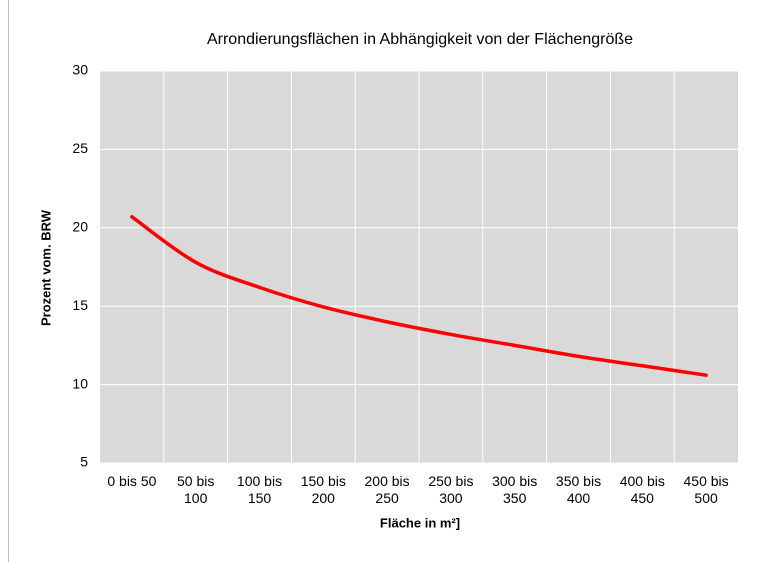 This screenshot has width=783, height=562. Describe the element at coordinates (80, 383) in the screenshot. I see `y-tick-label: 10` at that location.